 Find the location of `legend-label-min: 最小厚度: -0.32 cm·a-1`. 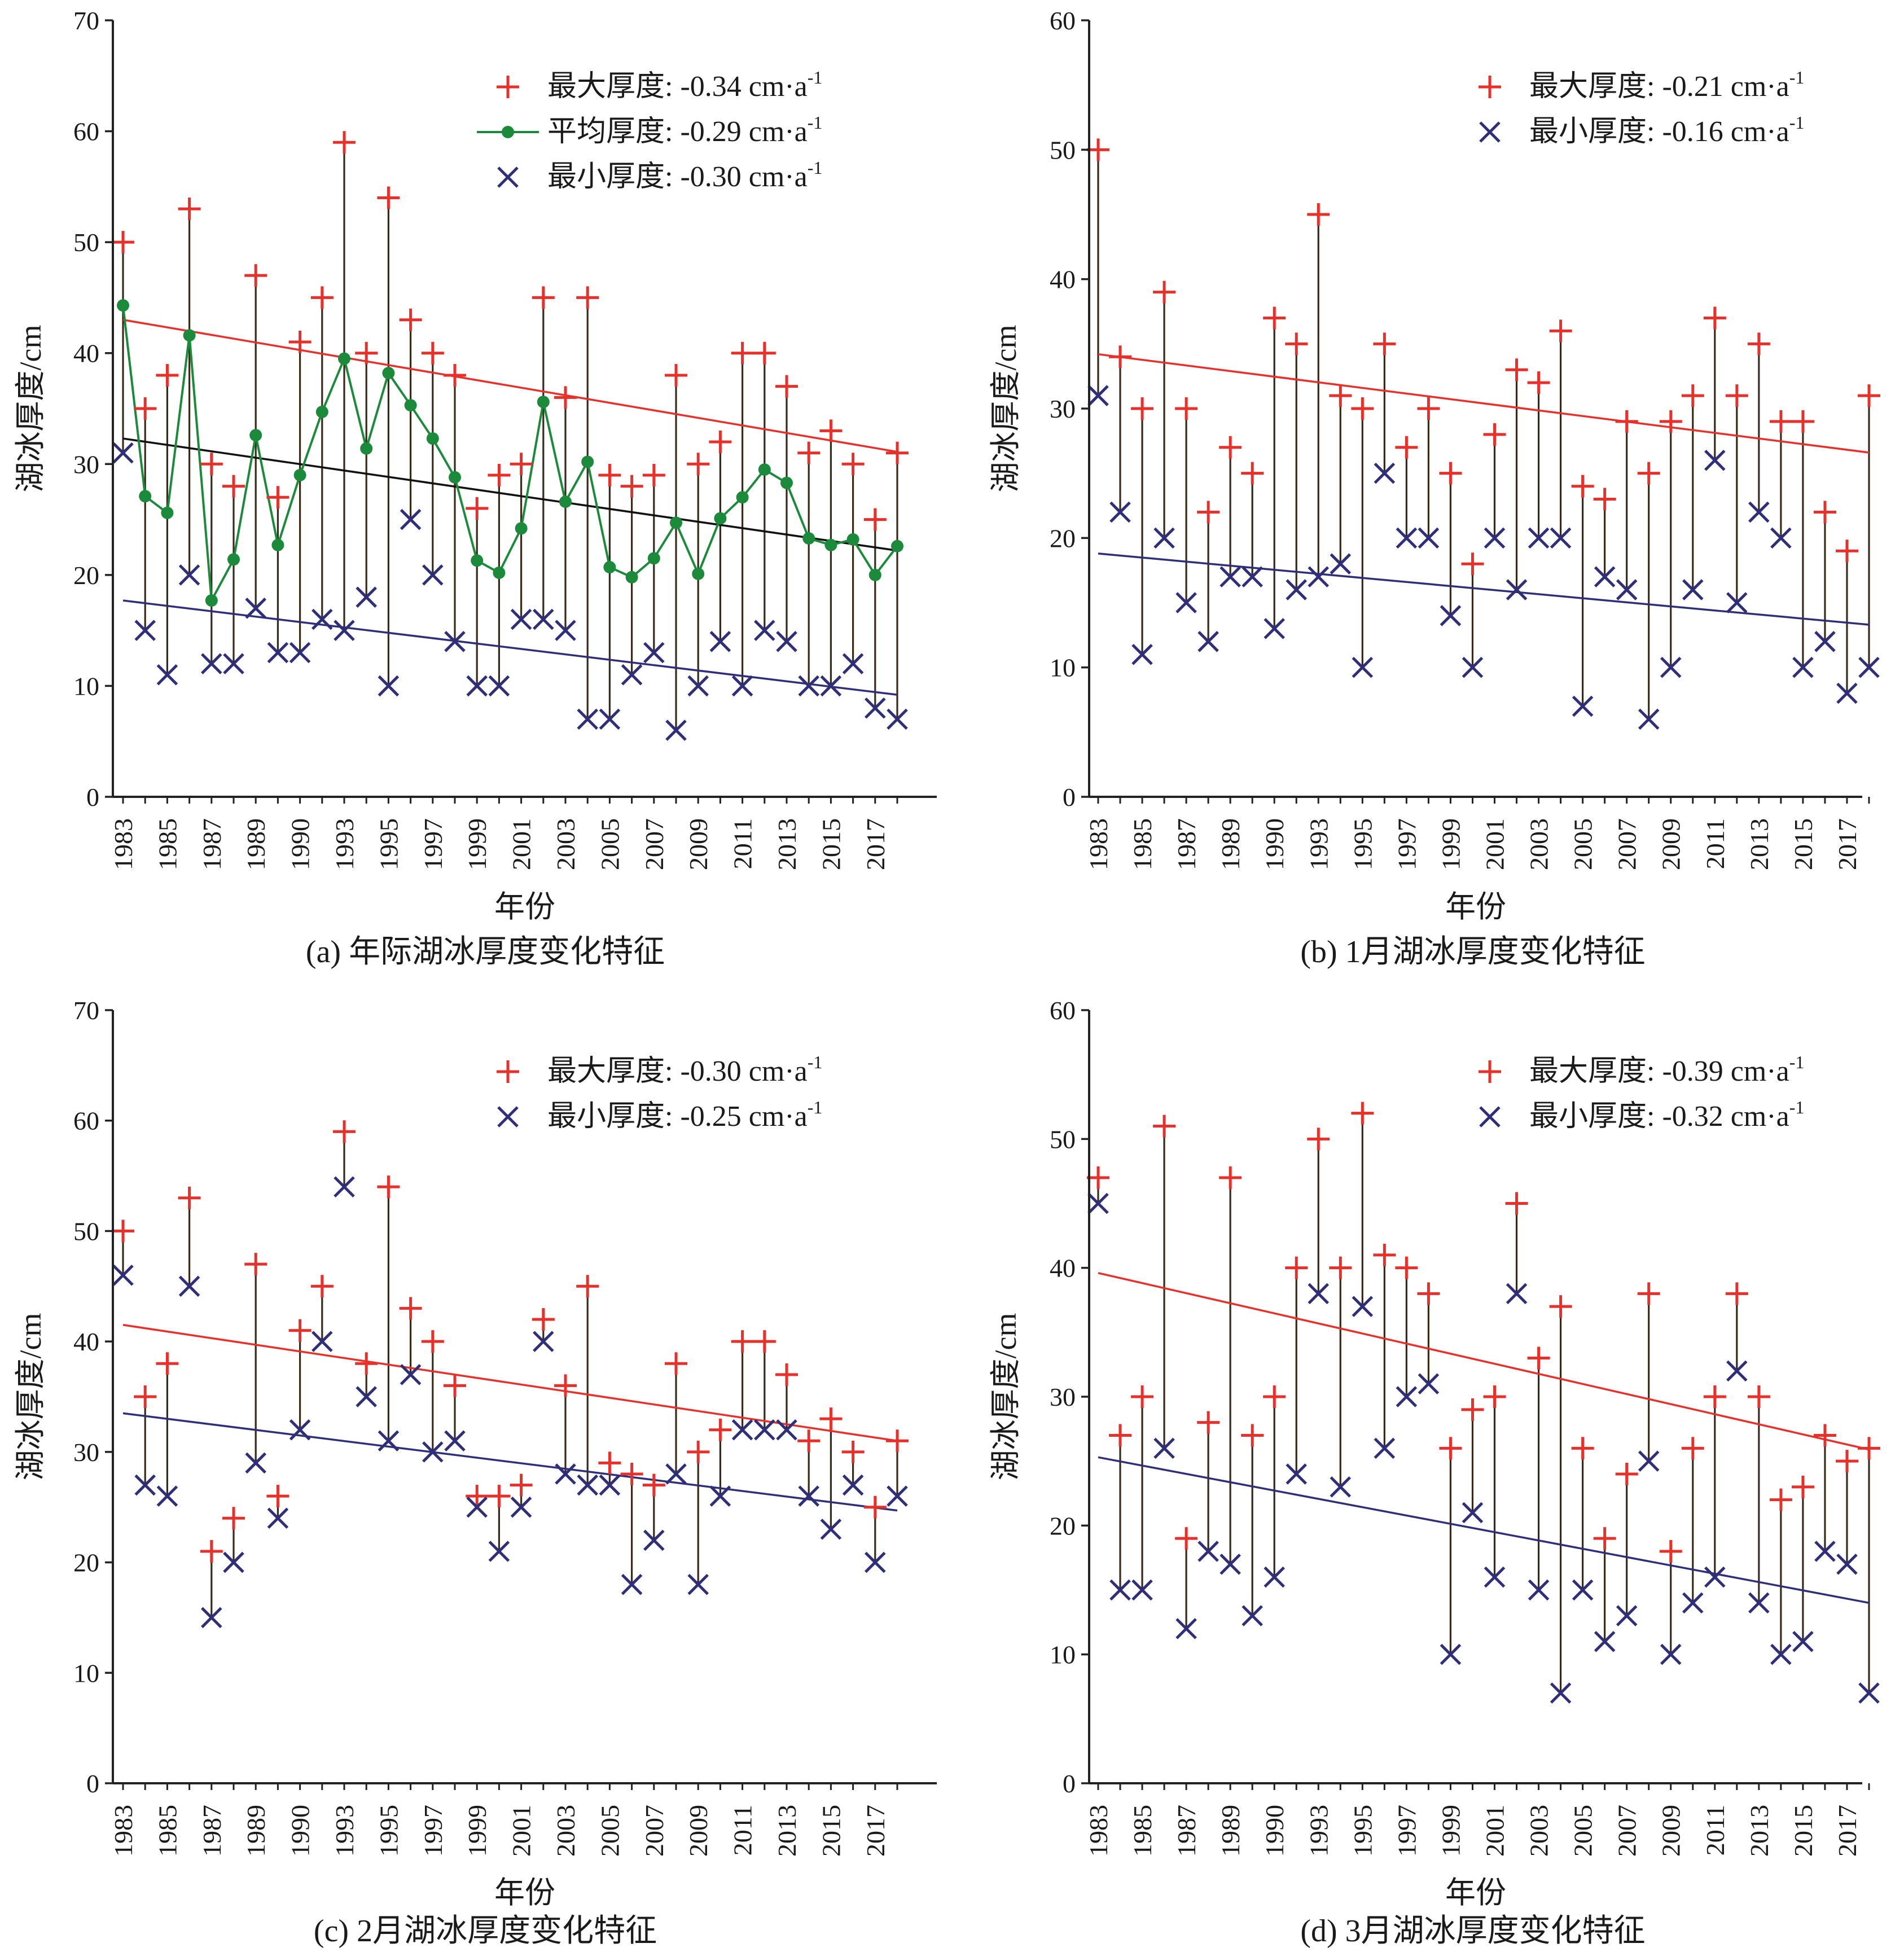

legend-label-min: 最小厚度: -0.32 cm·a-1 is located at coordinates (1666, 1115).